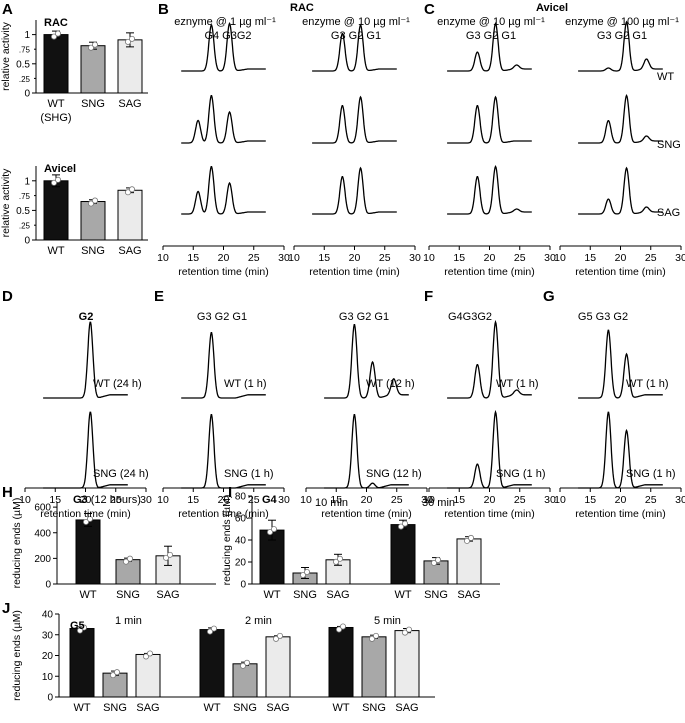 The width and height of the screenshot is (685, 723). I want to click on panel-letter-d: D, so click(7, 296).